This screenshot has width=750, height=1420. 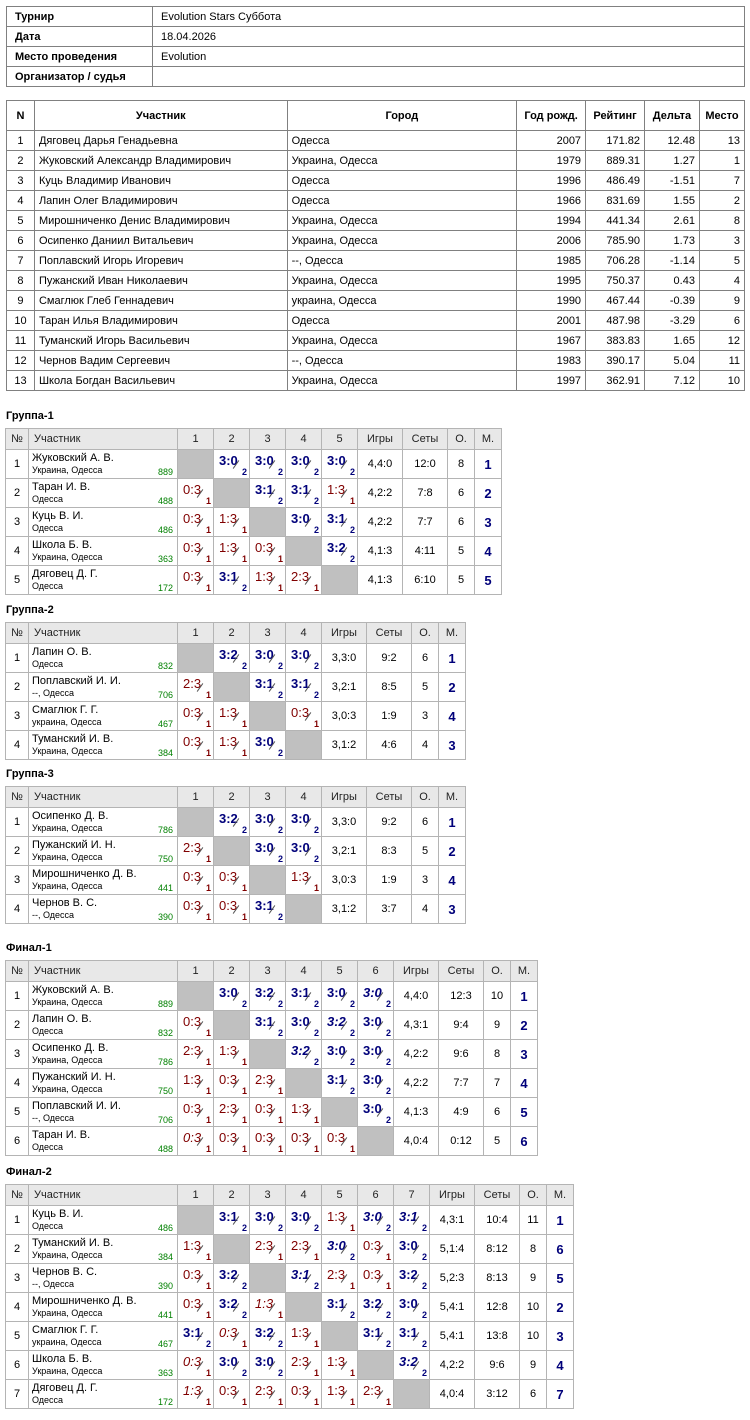 I want to click on games-total: 4,1:3, so click(x=380, y=580).